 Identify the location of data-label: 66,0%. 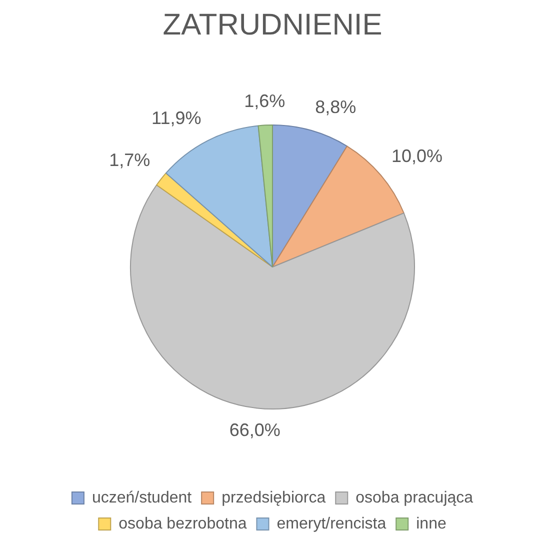
(254, 430).